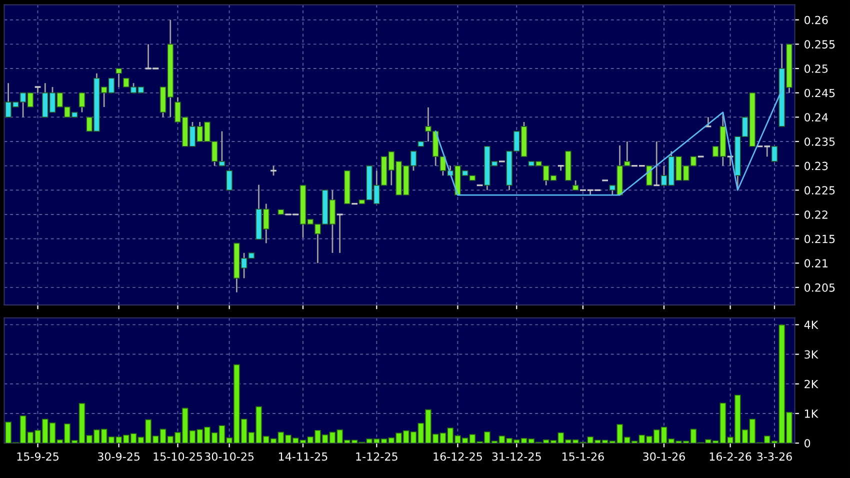 Image resolution: width=850 pixels, height=478 pixels. Describe the element at coordinates (664, 456) in the screenshot. I see `x-tick-label: 30-1-26` at that location.